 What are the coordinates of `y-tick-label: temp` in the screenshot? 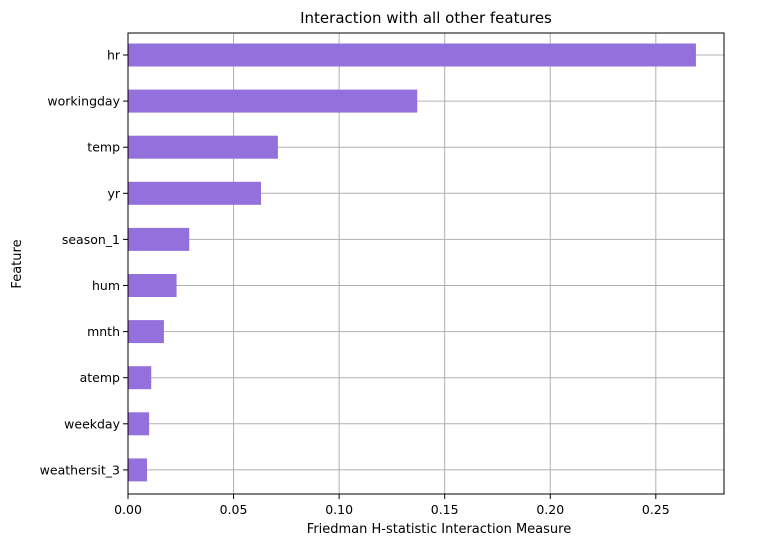 It's located at (103, 147).